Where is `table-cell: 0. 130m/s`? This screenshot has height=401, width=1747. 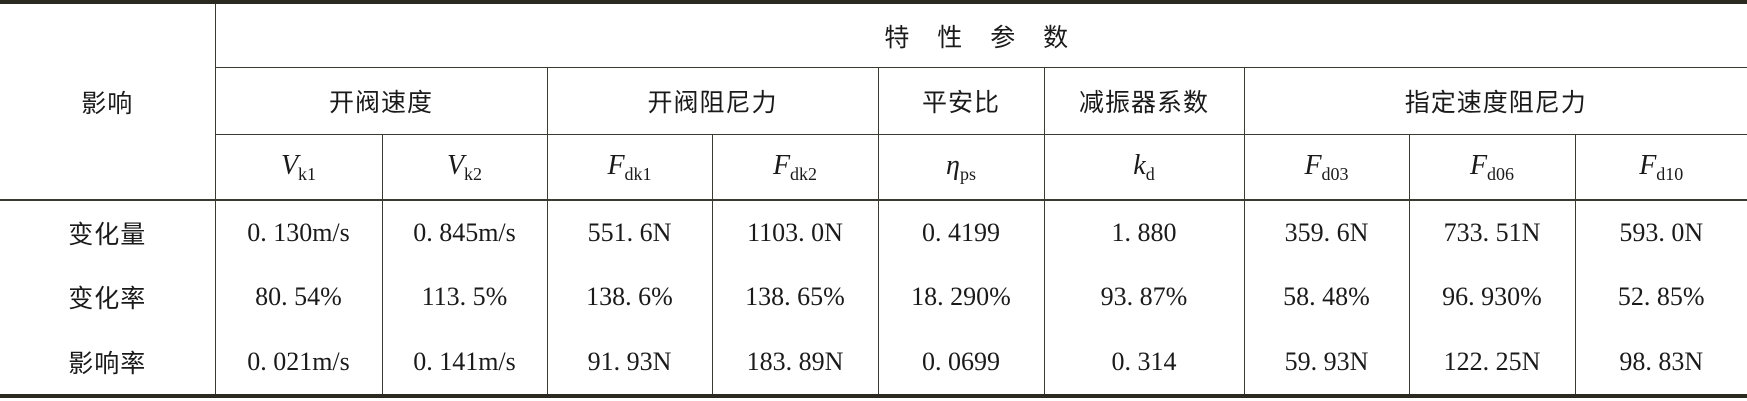
table-cell: 0. 130m/s is located at coordinates (298, 232).